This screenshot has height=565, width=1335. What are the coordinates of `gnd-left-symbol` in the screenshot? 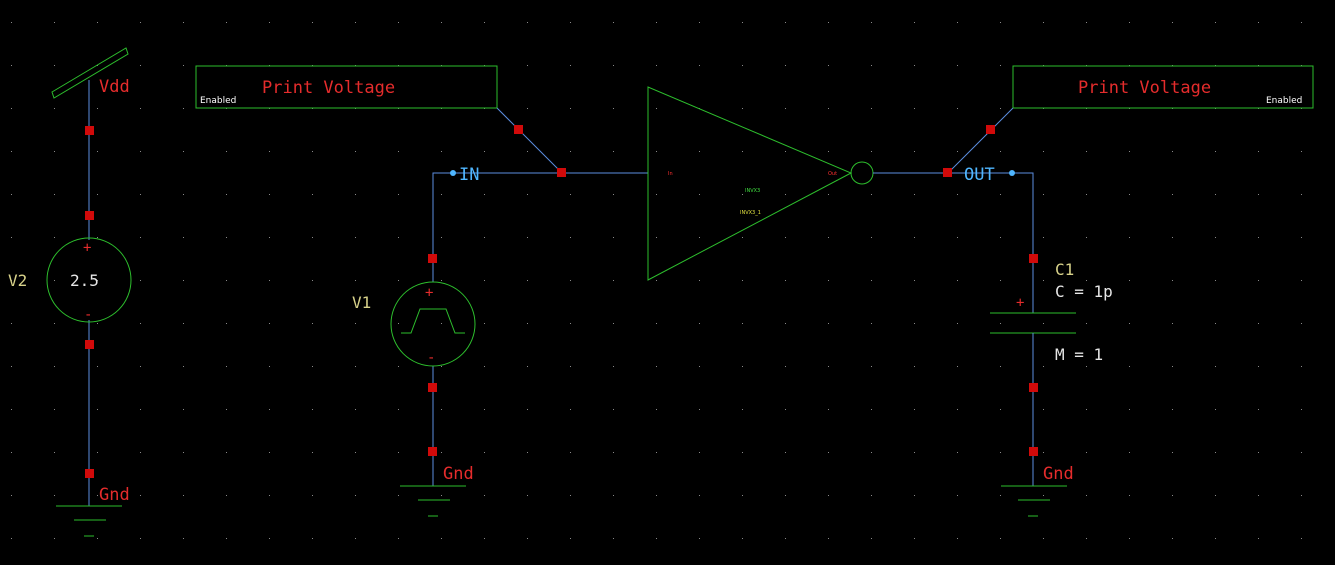 It's located at (89, 521).